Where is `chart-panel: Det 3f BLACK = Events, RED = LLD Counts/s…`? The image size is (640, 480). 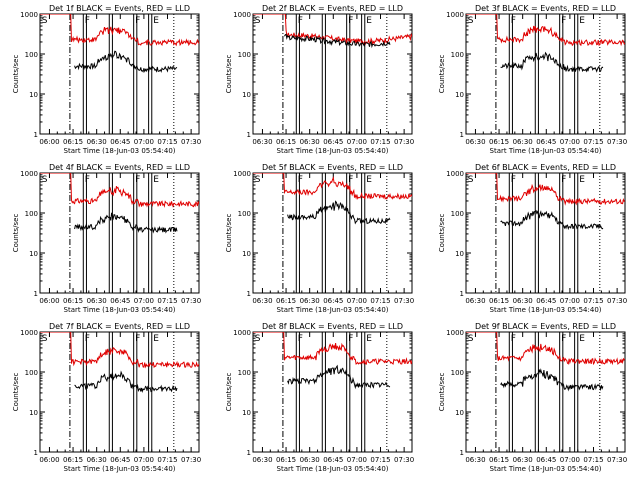
chart-panel: Det 3f BLACK = Events, RED = LLD Counts/s… is located at coordinates (532, 79).